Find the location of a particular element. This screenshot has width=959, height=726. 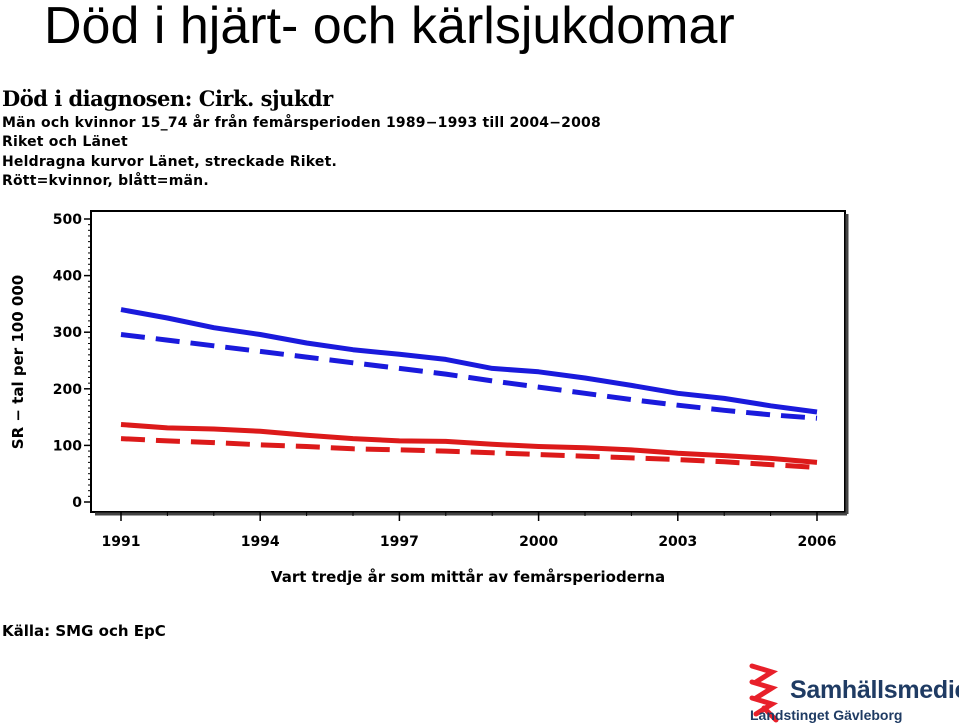

x-tick-label: 2003 is located at coordinates (677, 542).